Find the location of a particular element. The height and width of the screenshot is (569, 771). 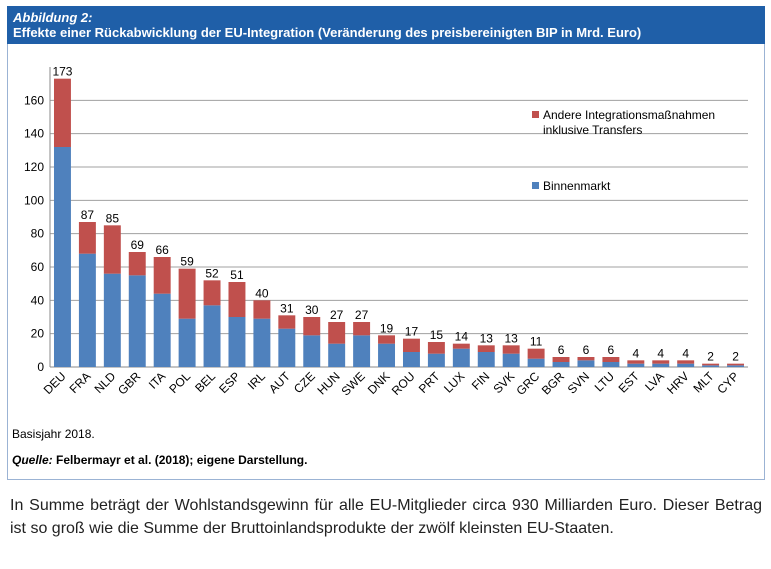

x-tick-label: IRL is located at coordinates (256, 380).